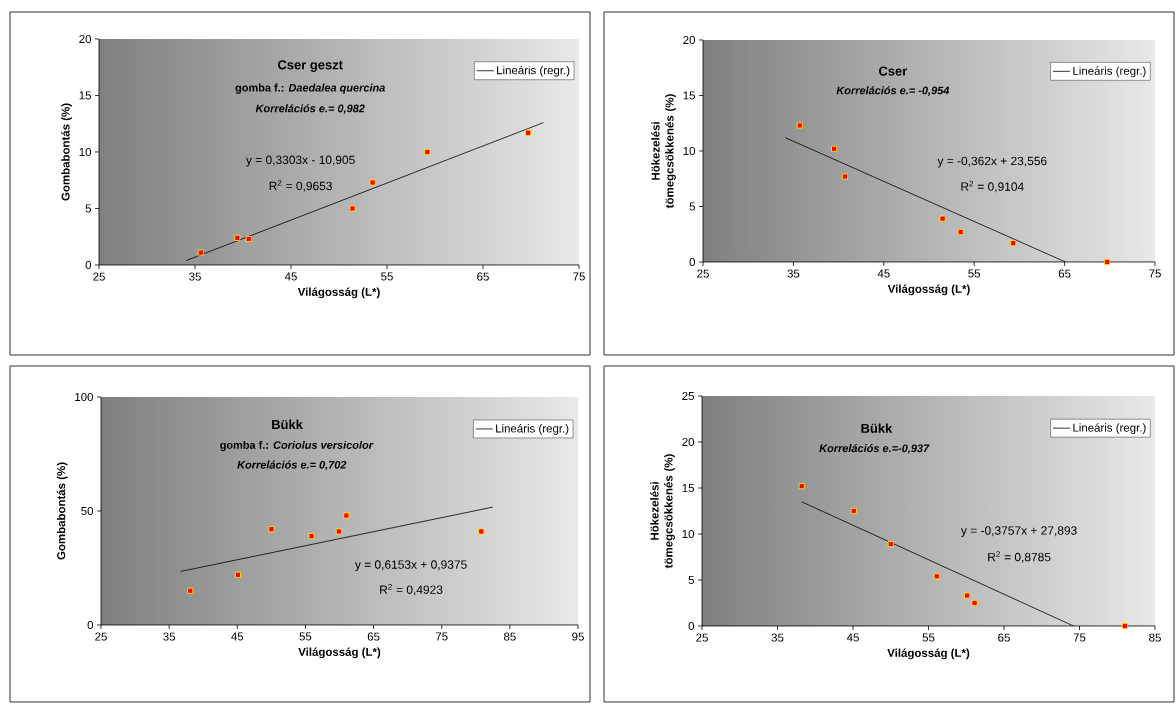 This screenshot has height=704, width=1176. What do you see at coordinates (893, 71) in the screenshot?
I see `text: Cser` at bounding box center [893, 71].